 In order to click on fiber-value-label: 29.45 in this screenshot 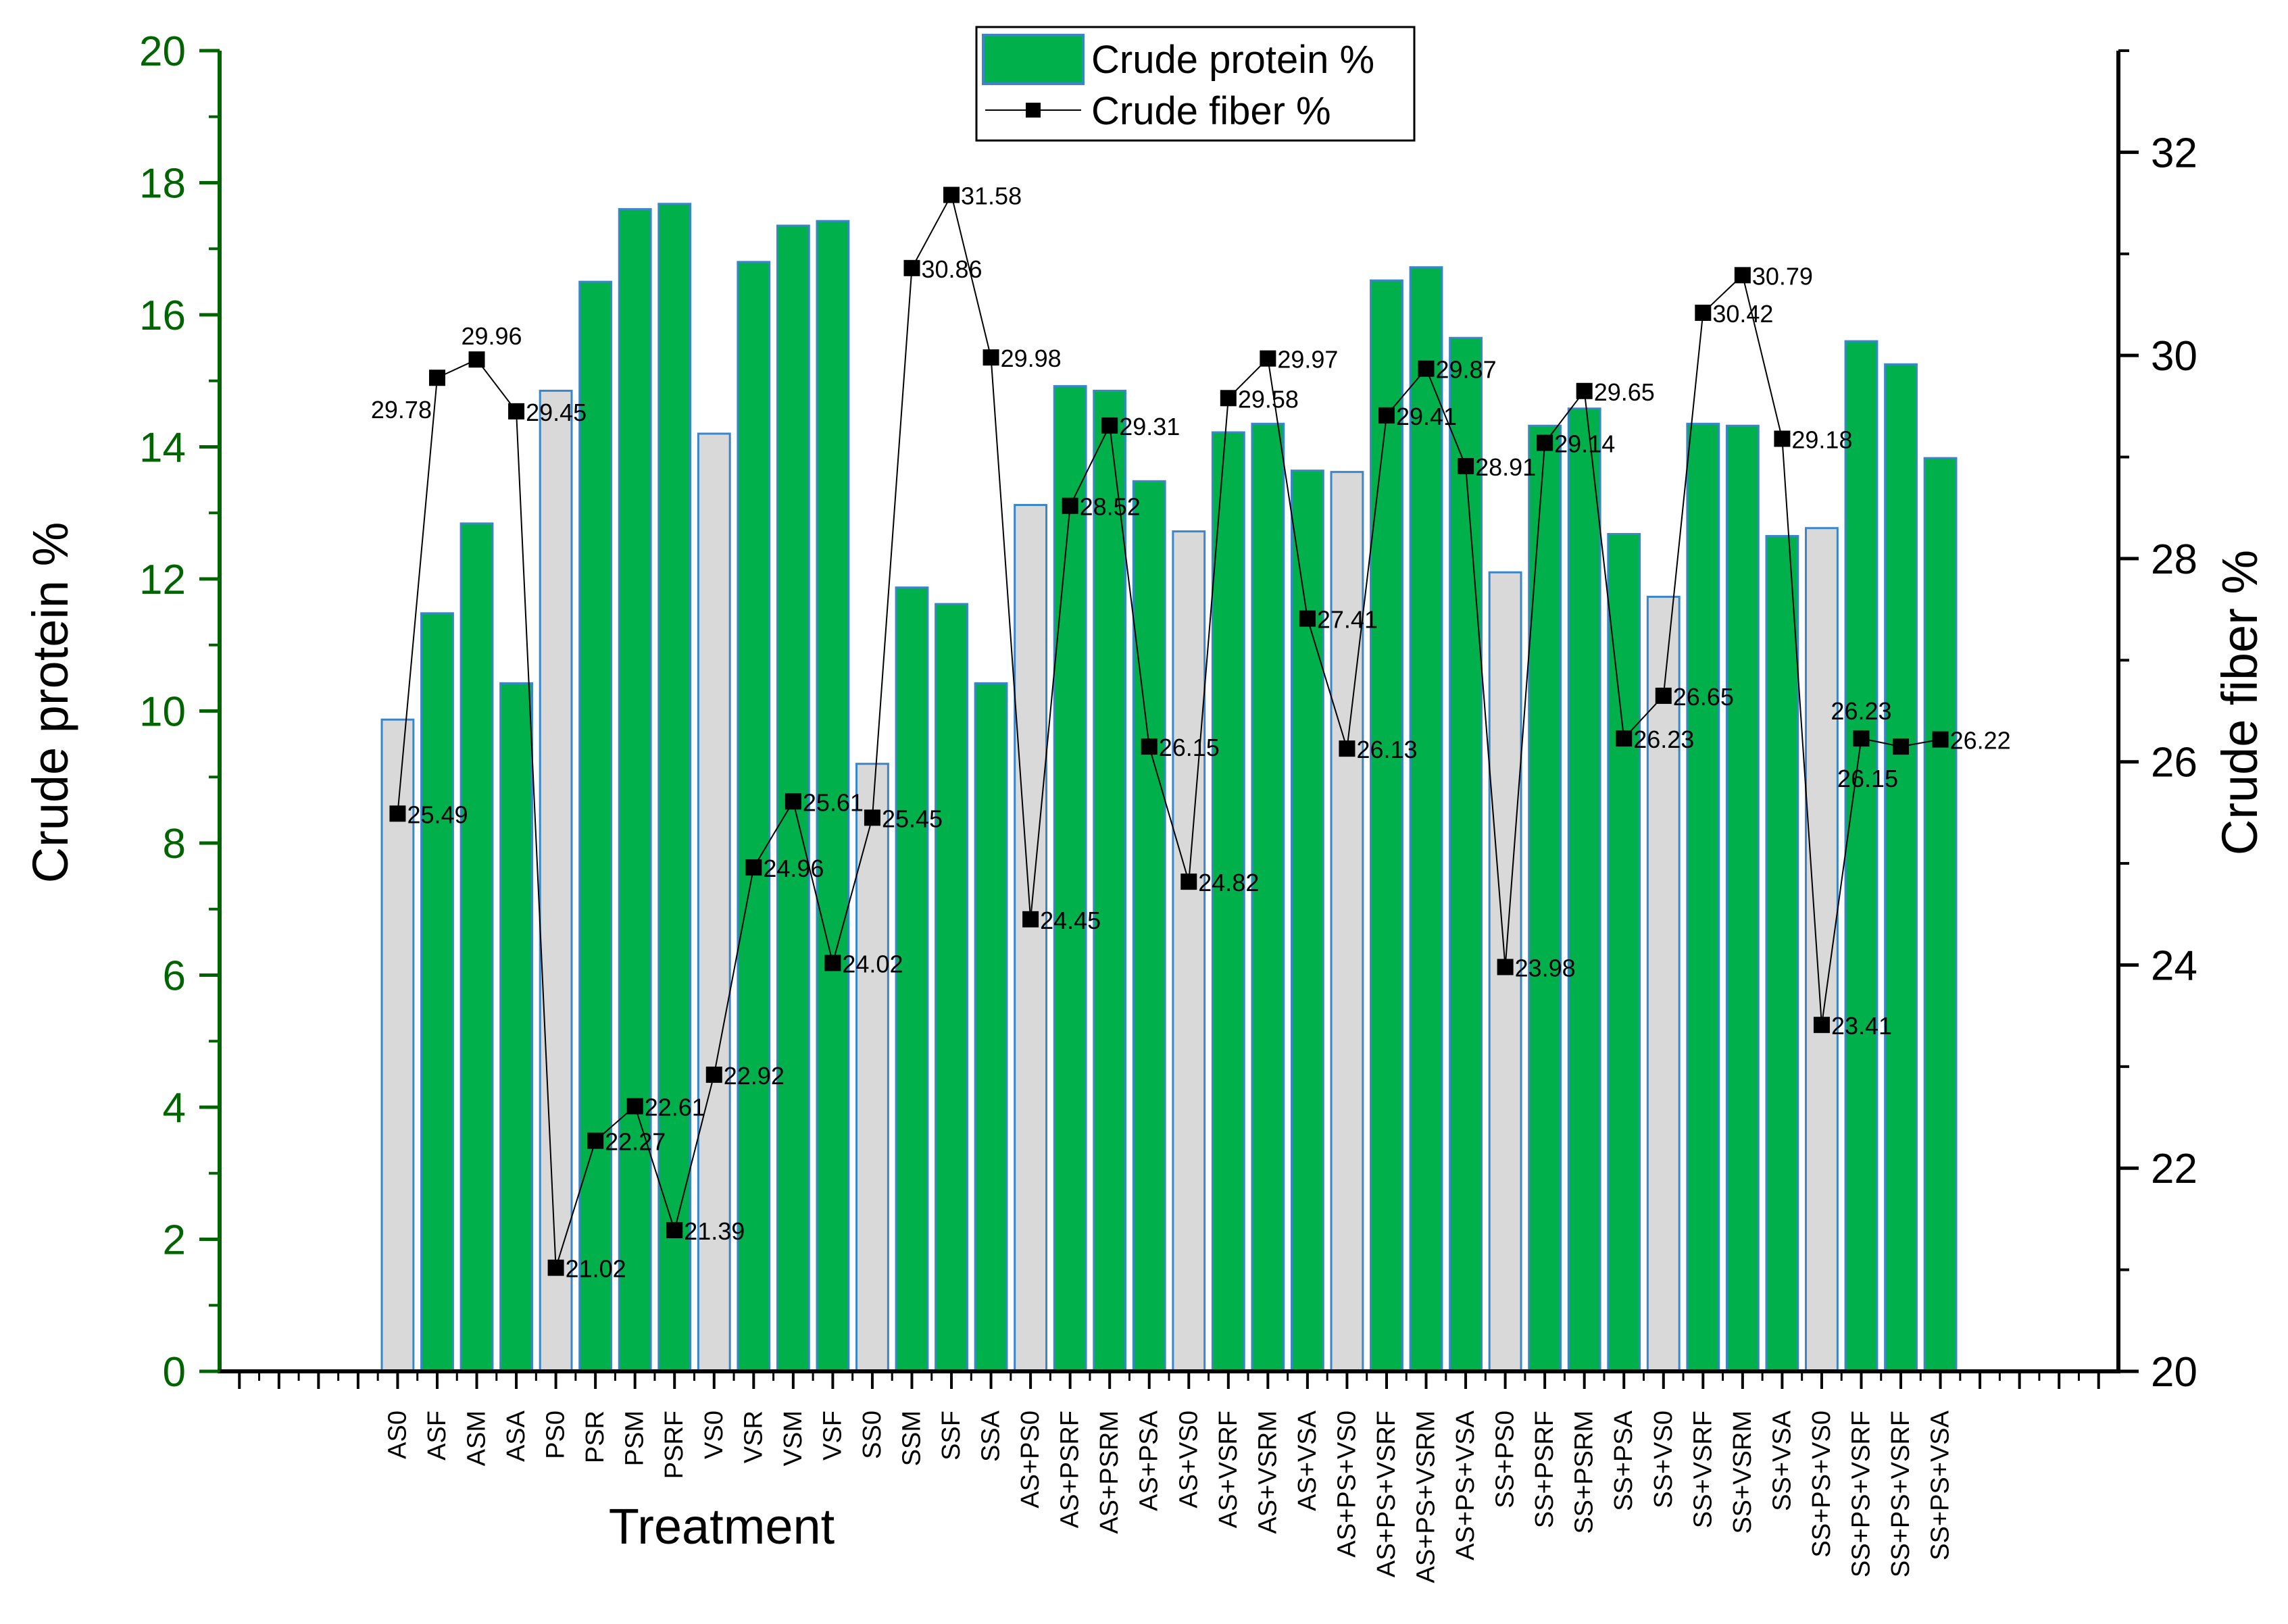, I will do `click(556, 412)`.